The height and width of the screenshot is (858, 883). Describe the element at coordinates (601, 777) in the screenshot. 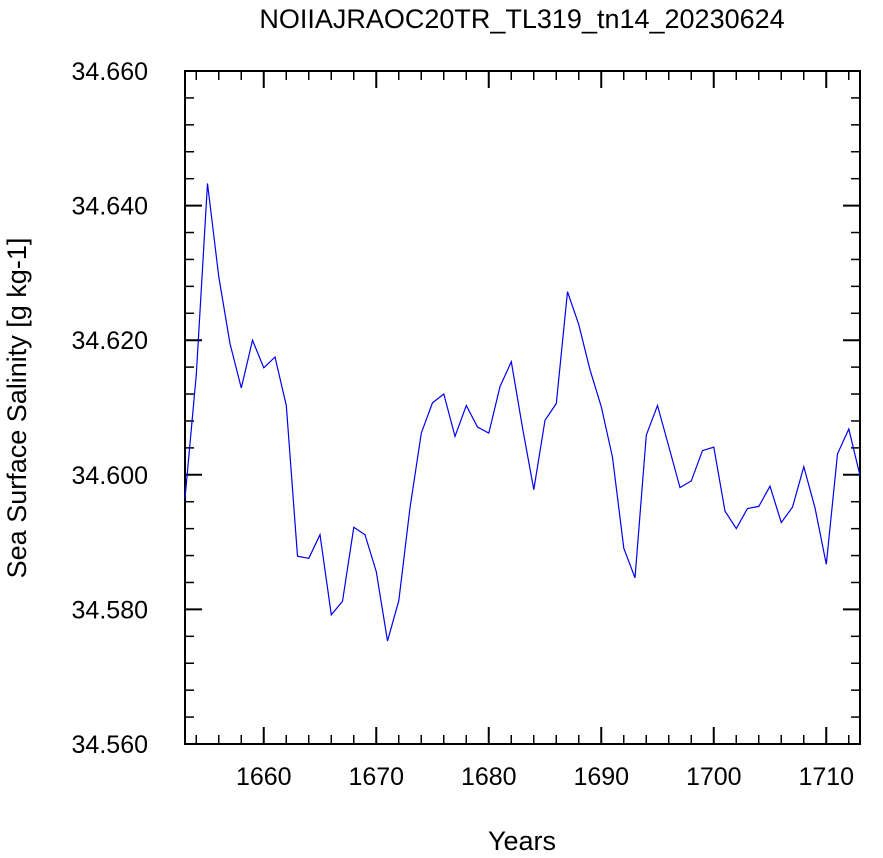

I see `x-tick-label: 1690` at that location.